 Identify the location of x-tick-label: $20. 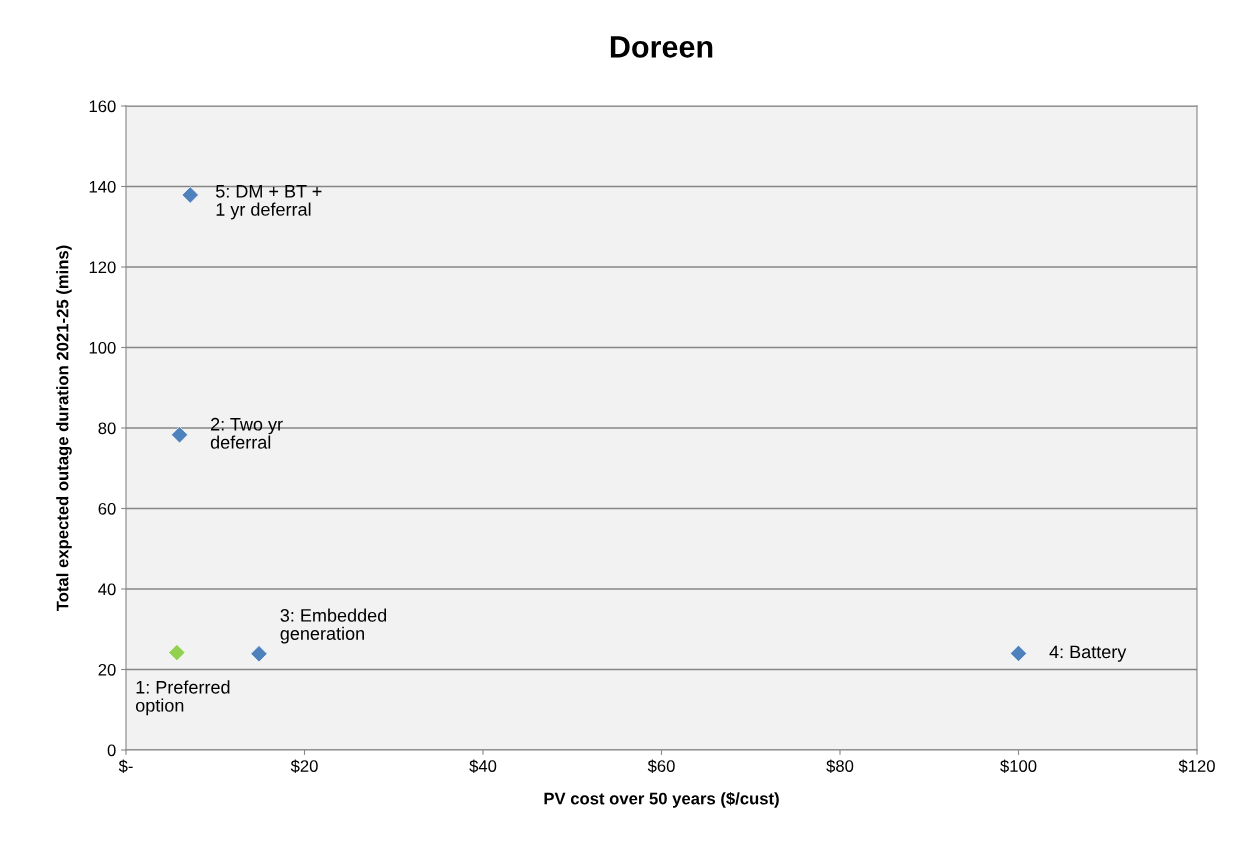
(304, 766).